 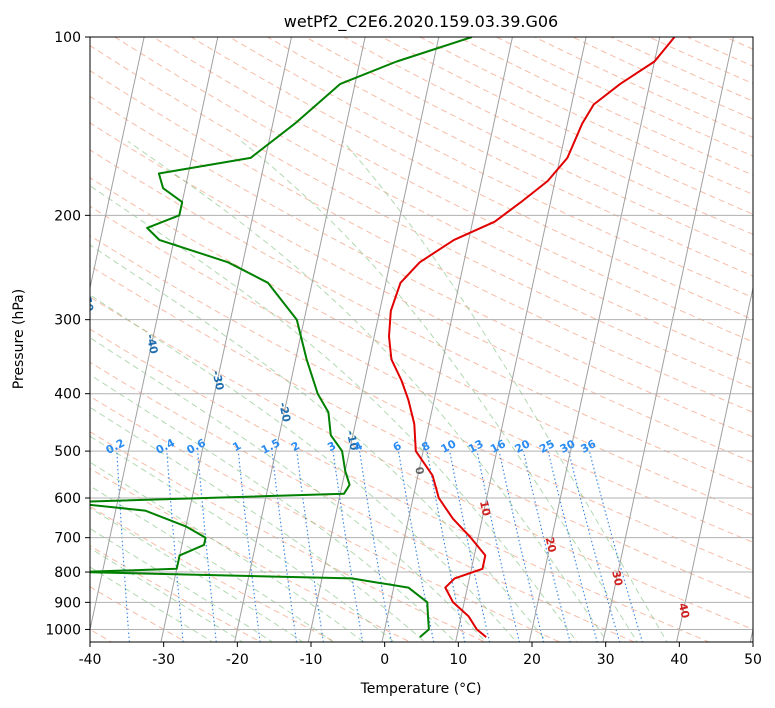 I want to click on y-tick-label: 500, so click(x=67, y=452).